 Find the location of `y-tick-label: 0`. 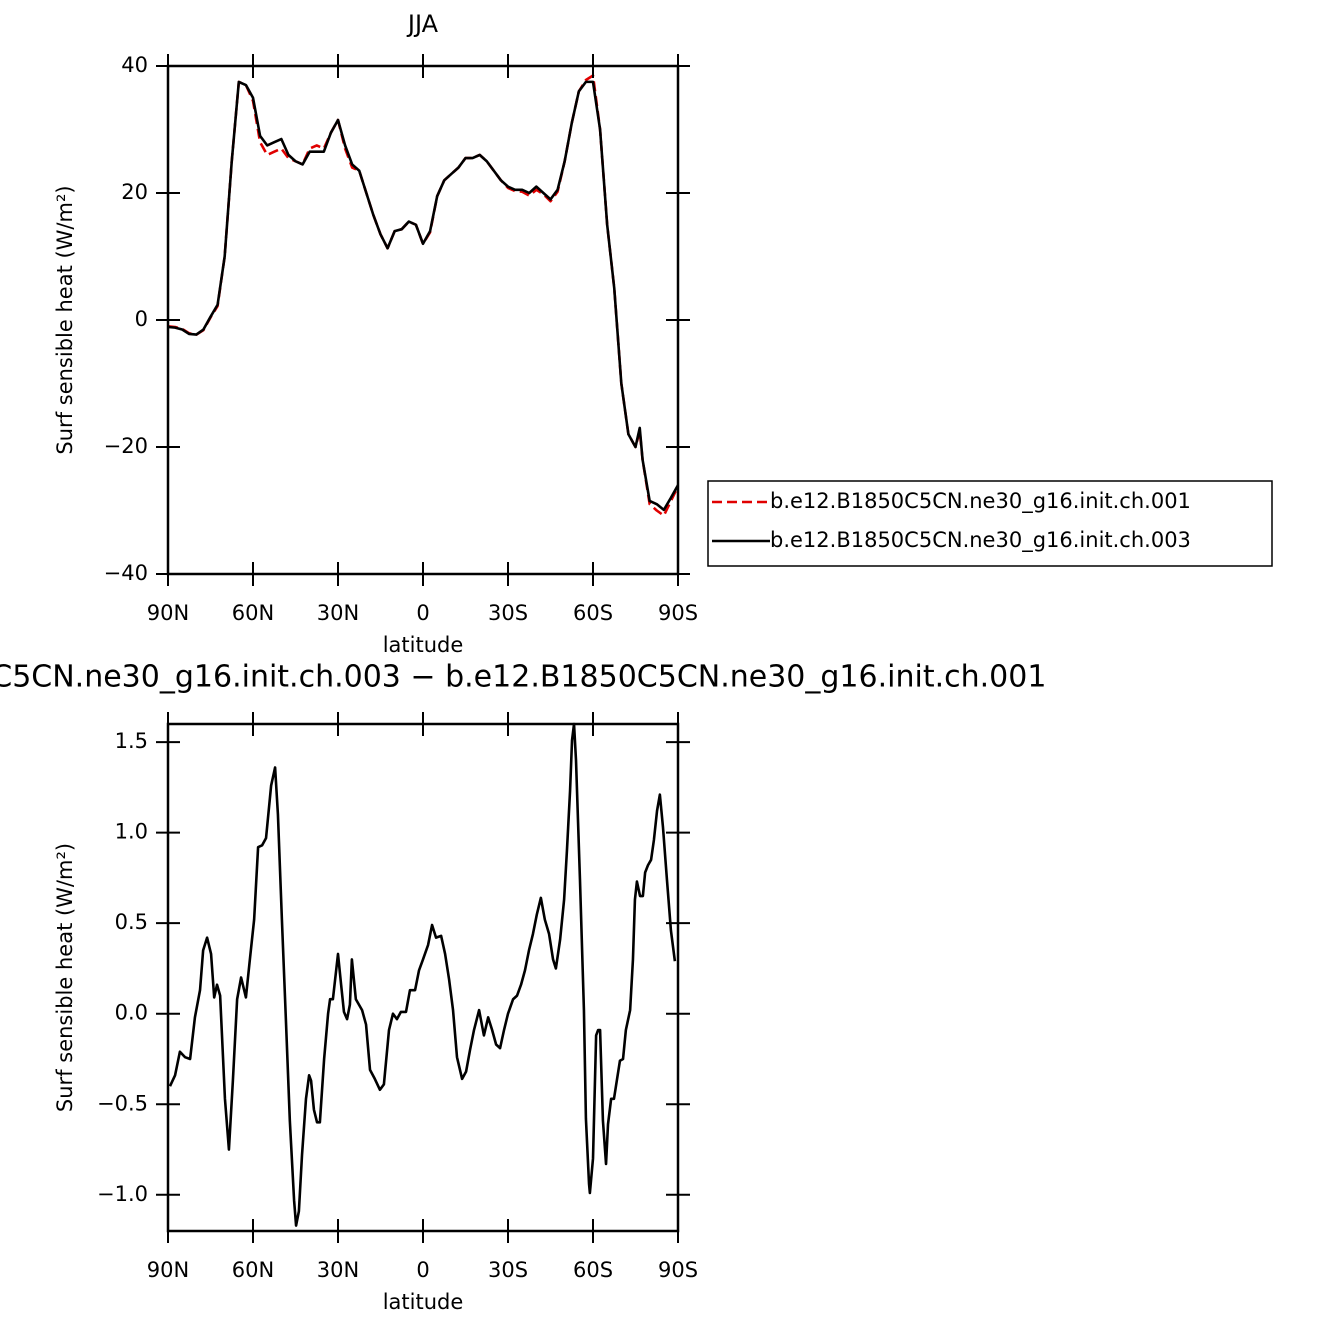

y-tick-label: 0 is located at coordinates (141, 319).